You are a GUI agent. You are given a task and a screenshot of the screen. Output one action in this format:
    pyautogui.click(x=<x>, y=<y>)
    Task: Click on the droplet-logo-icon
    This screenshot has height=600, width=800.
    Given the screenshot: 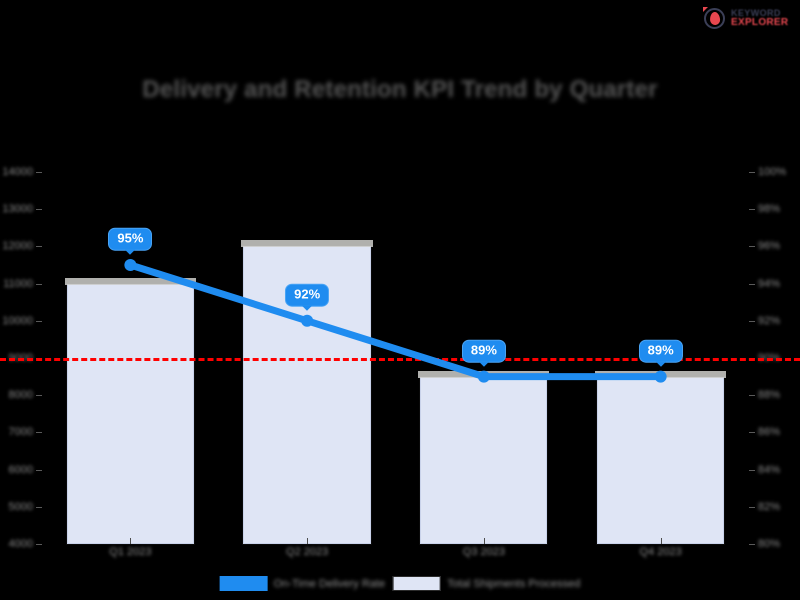 What is the action you would take?
    pyautogui.click(x=715, y=19)
    